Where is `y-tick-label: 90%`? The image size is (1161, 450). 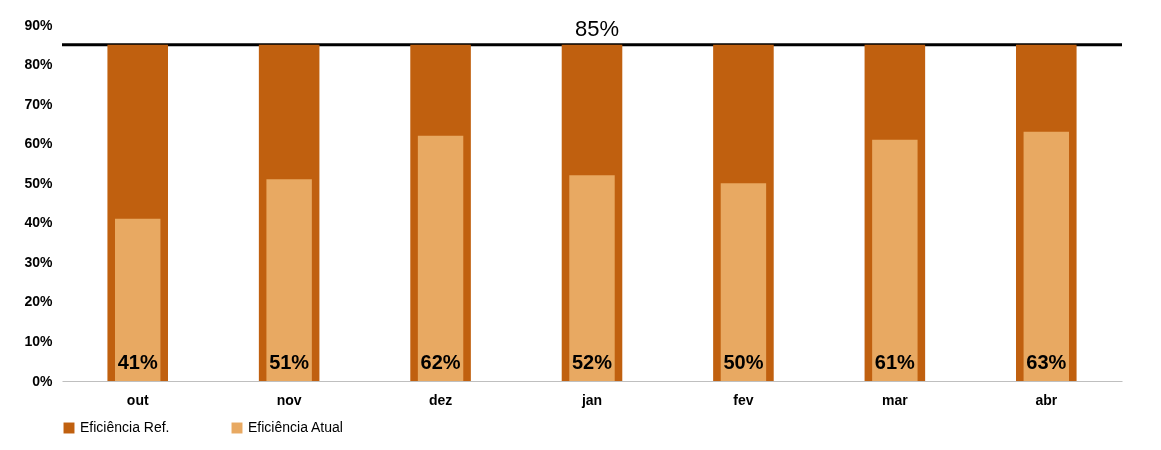 y-tick-label: 90% is located at coordinates (39, 24).